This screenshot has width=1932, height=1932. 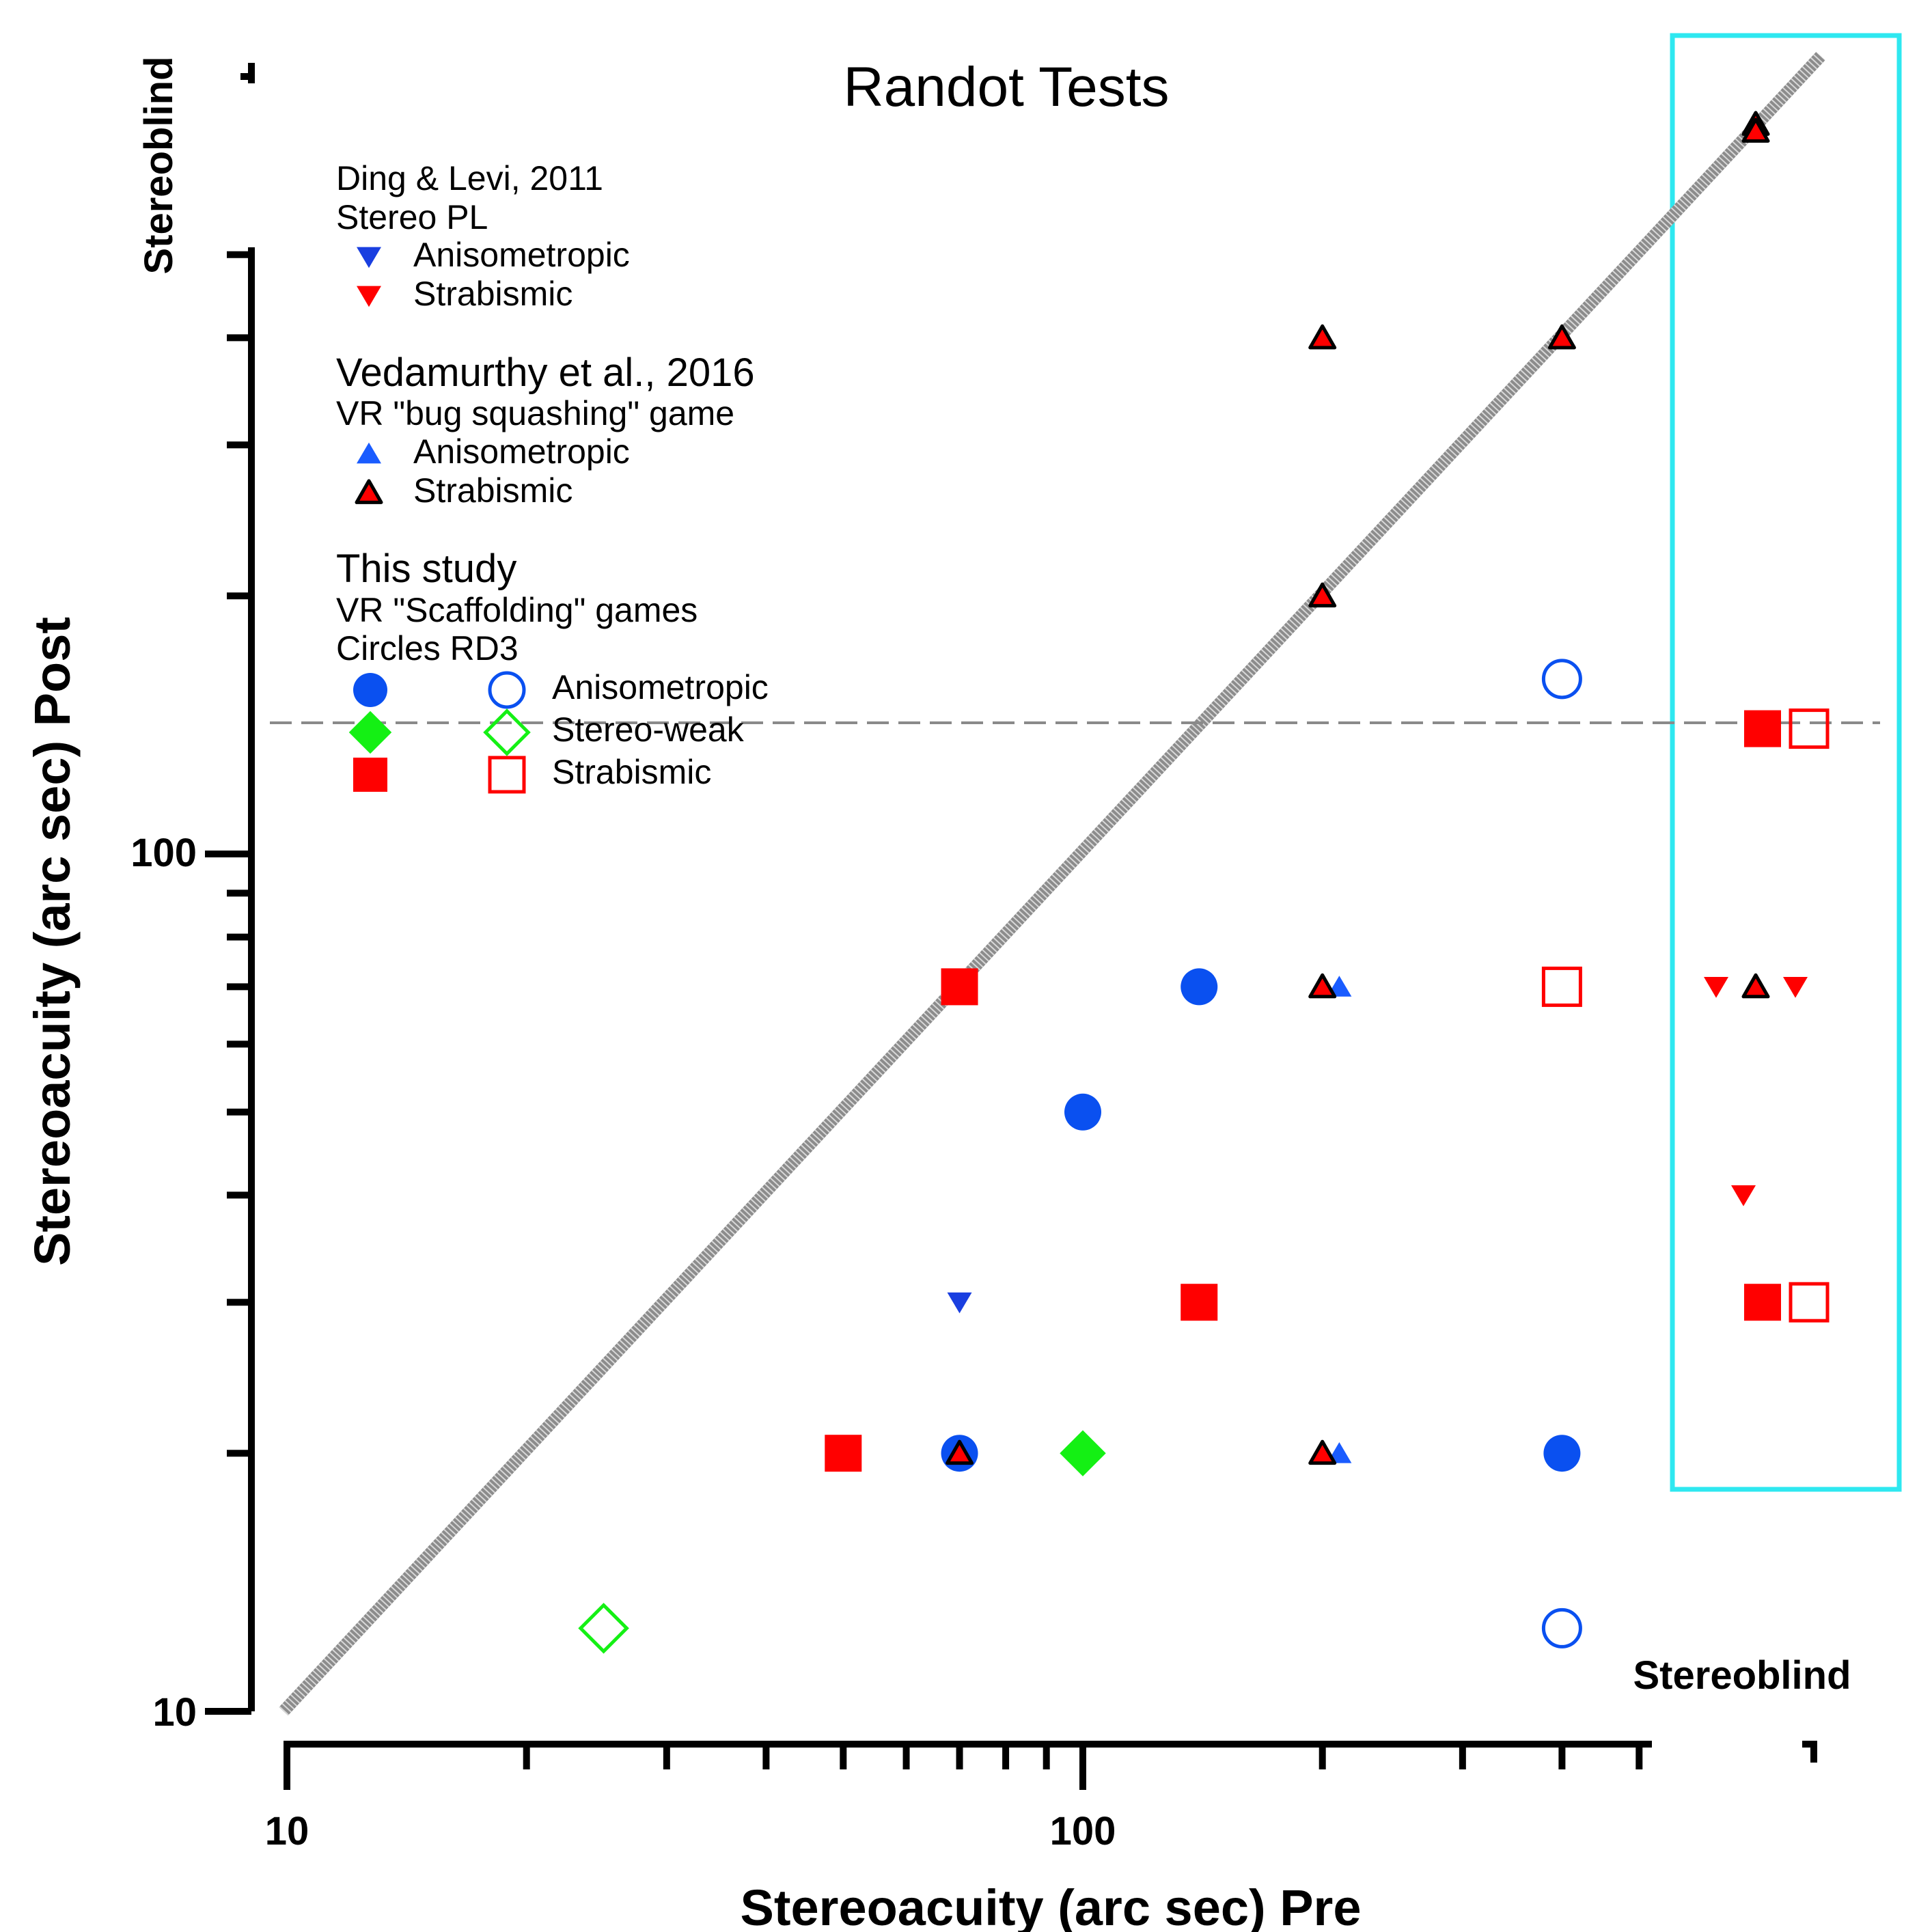 I want to click on legend-marker-ding-strab, so click(x=369, y=297).